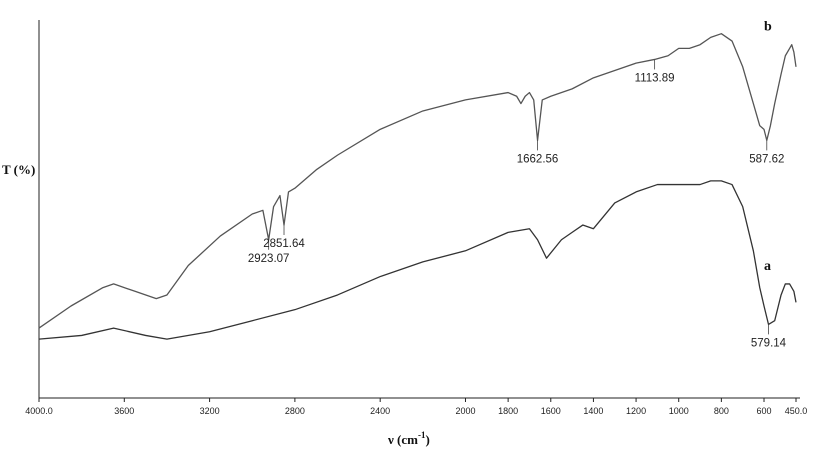 The width and height of the screenshot is (826, 464). What do you see at coordinates (796, 411) in the screenshot?
I see `x-tick-label: 450.0` at bounding box center [796, 411].